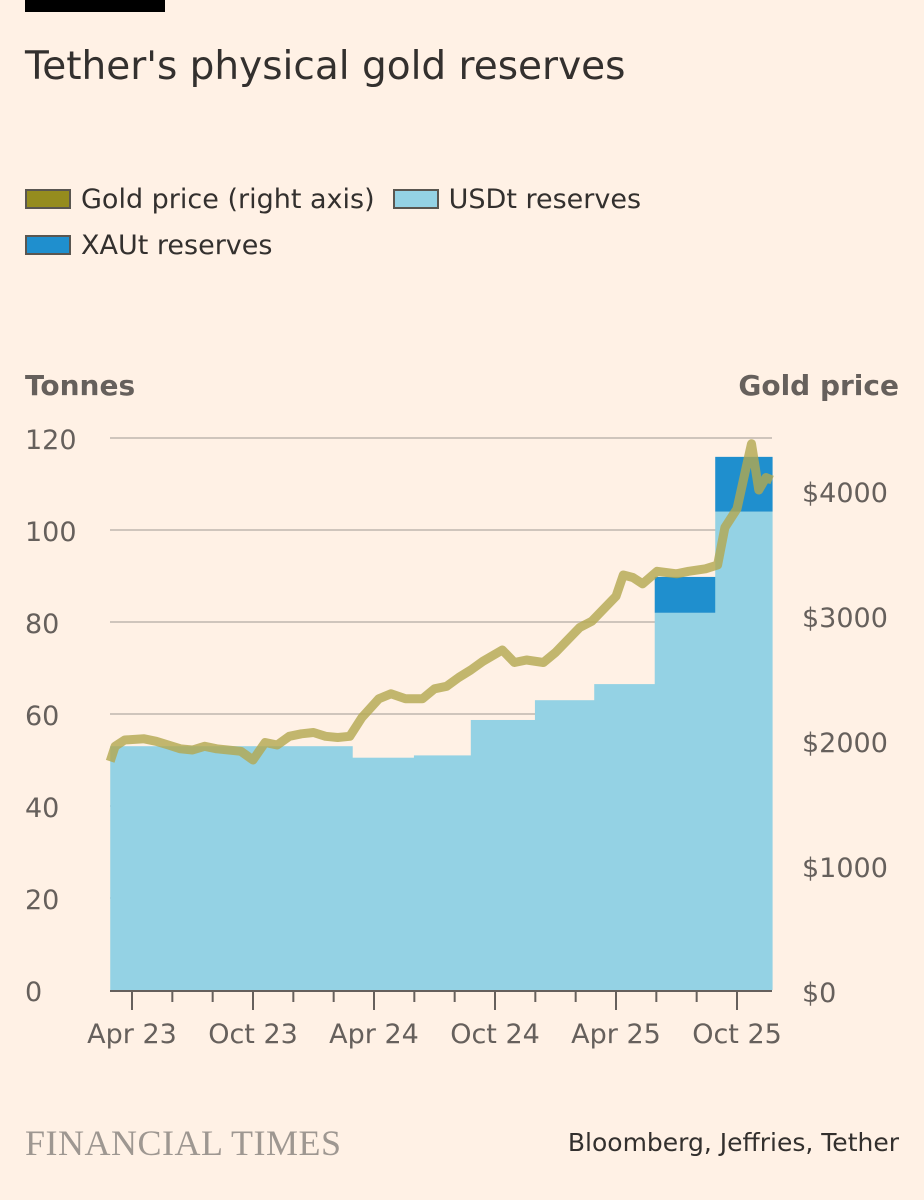 The width and height of the screenshot is (924, 1200). Describe the element at coordinates (495, 1034) in the screenshot. I see `x-tick-label: Oct 24` at that location.